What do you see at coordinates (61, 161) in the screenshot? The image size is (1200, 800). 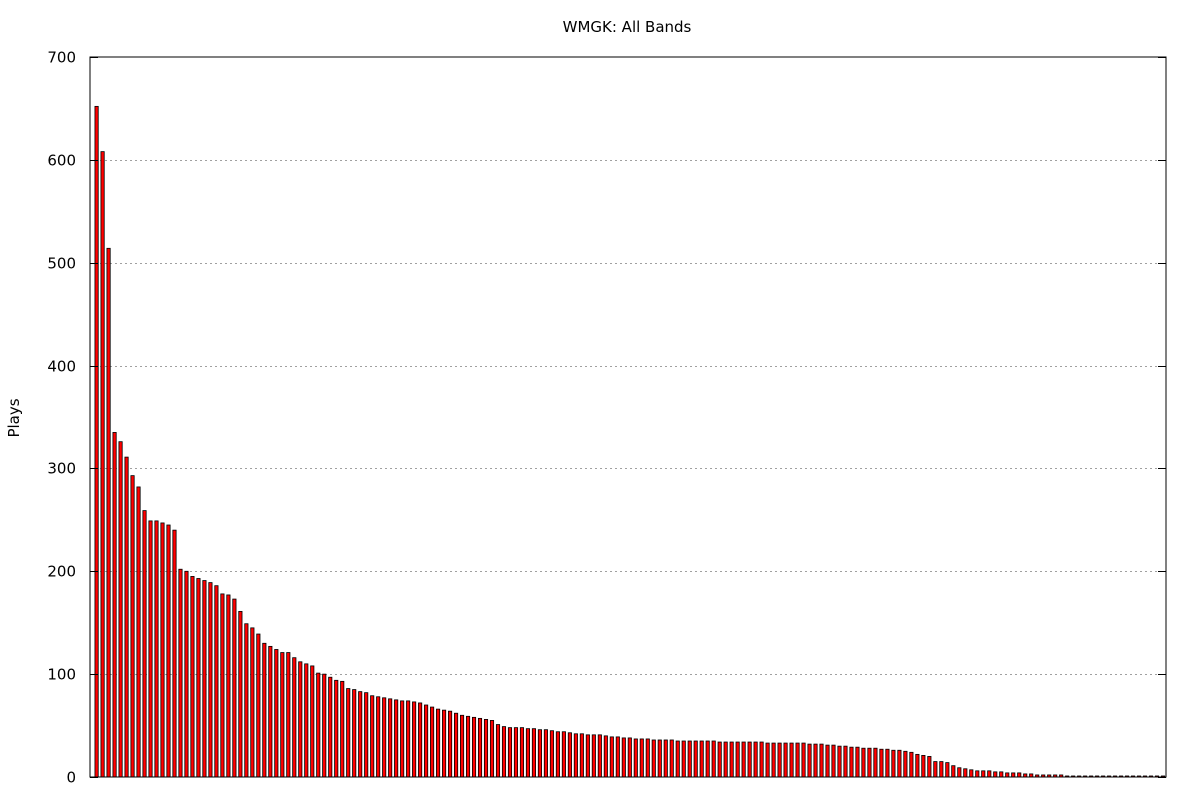 I see `y-tick-label: 600` at bounding box center [61, 161].